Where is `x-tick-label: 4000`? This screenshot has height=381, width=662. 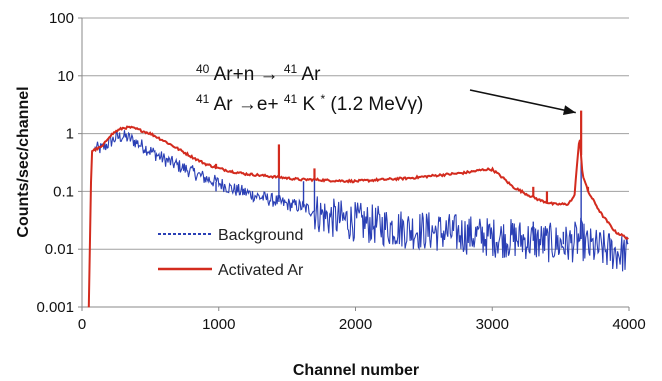 x-tick-label: 4000 is located at coordinates (628, 324).